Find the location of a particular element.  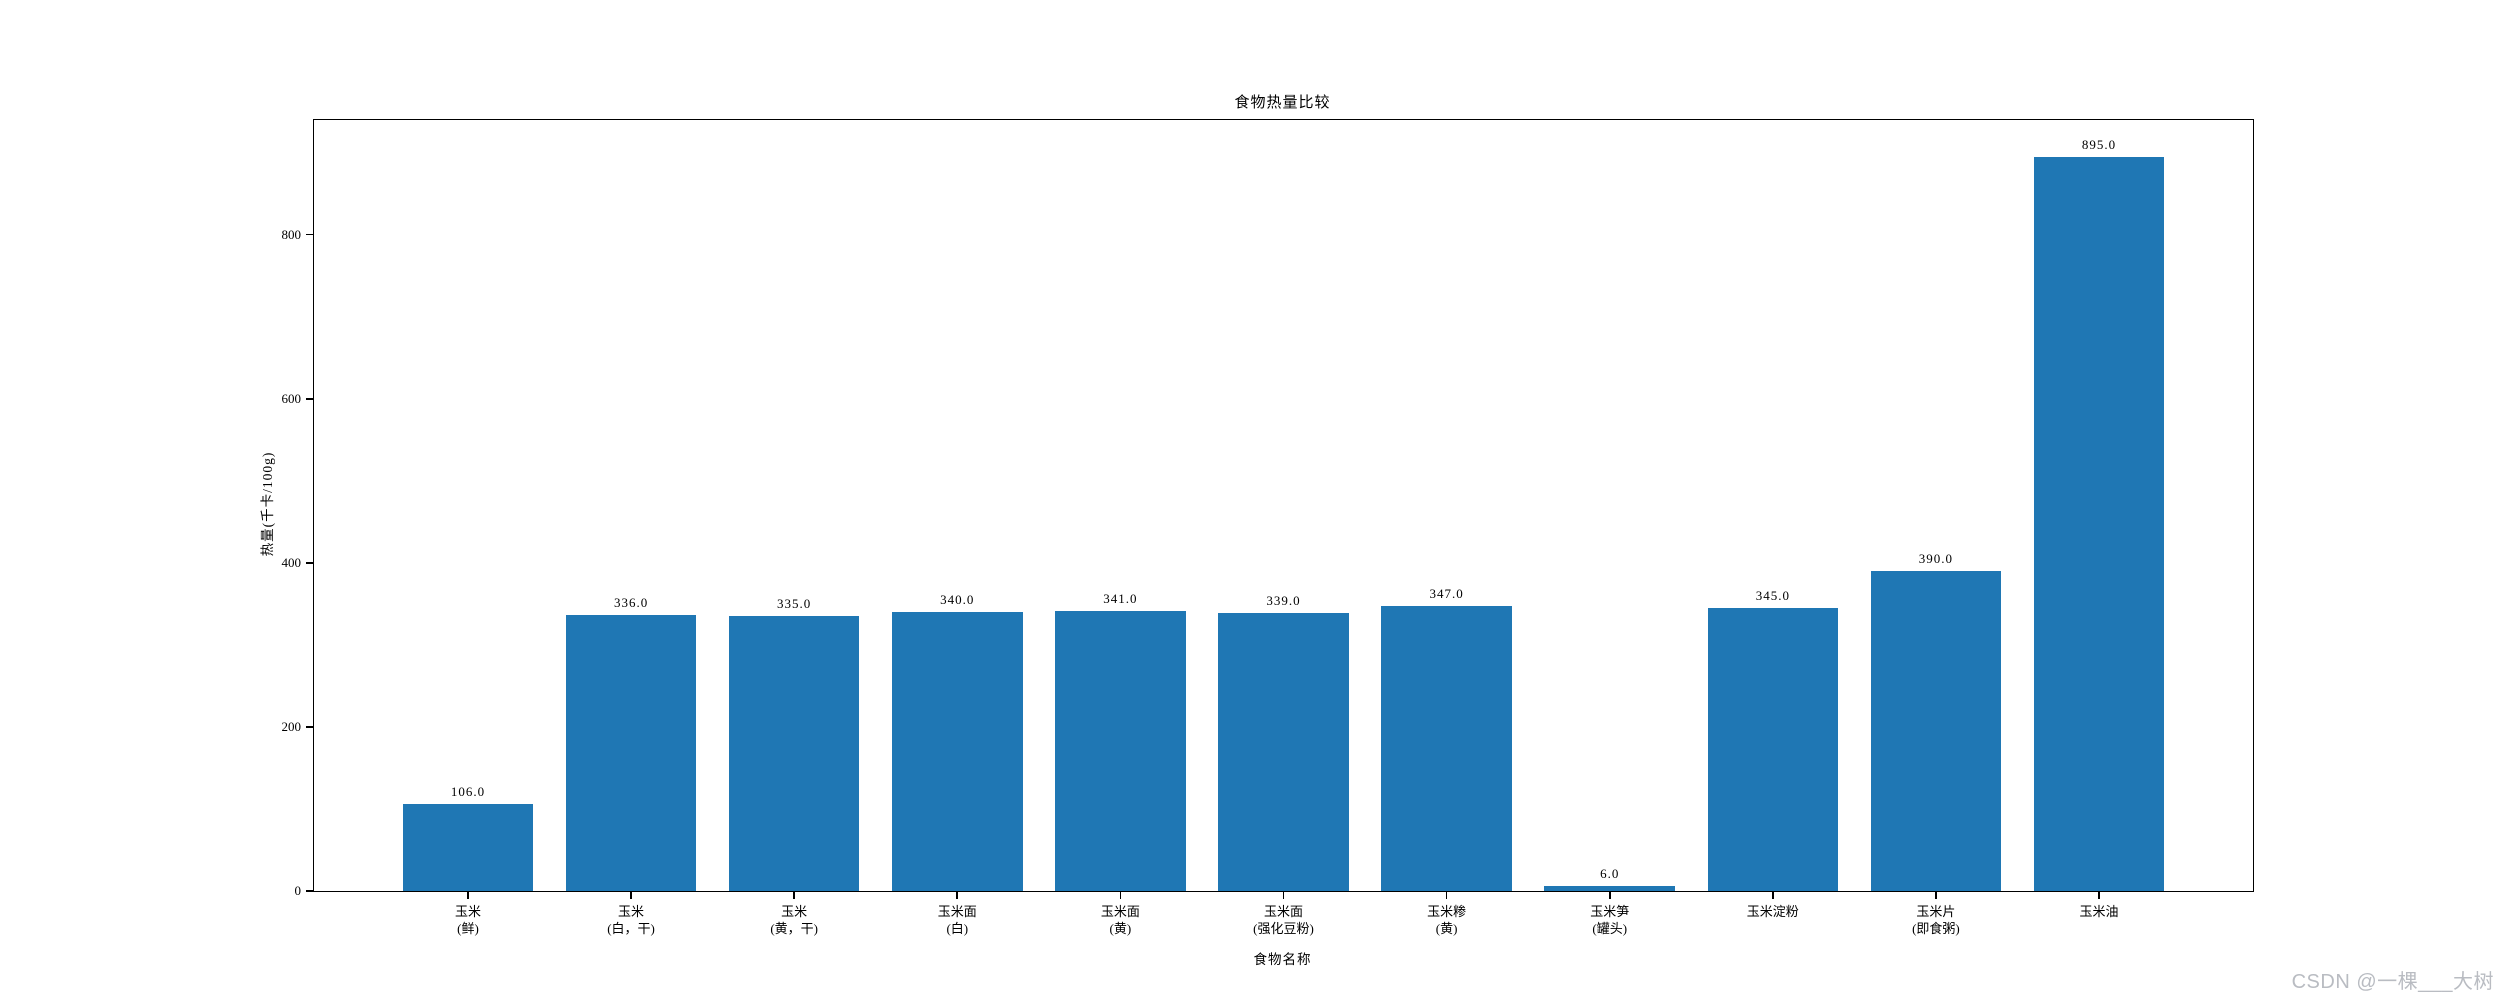

bar-value-label: 390.0 is located at coordinates (1936, 559).